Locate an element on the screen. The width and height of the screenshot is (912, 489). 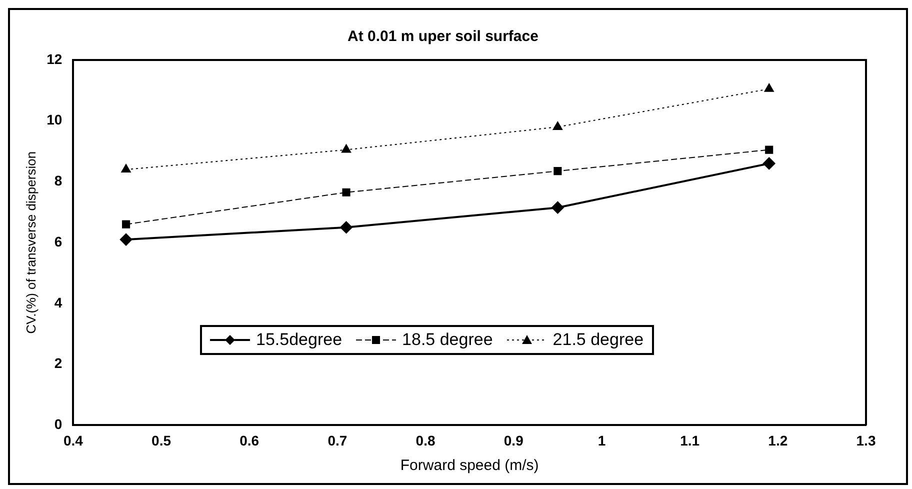
x-axis-title: Forward speed (m/s) is located at coordinates (469, 465).